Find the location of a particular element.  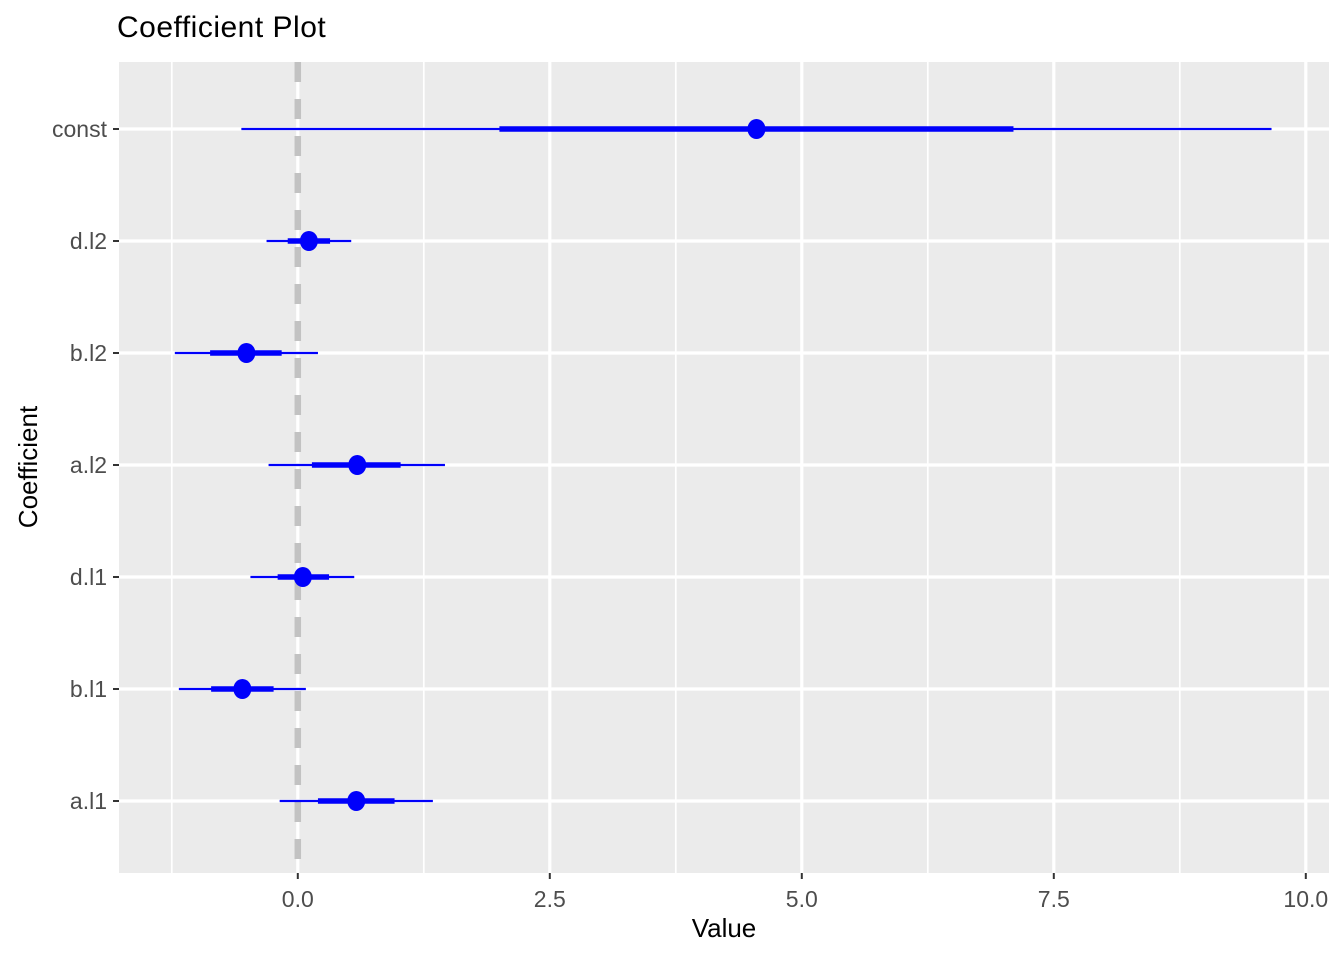

y-tick-label: b.l1 is located at coordinates (88, 689).